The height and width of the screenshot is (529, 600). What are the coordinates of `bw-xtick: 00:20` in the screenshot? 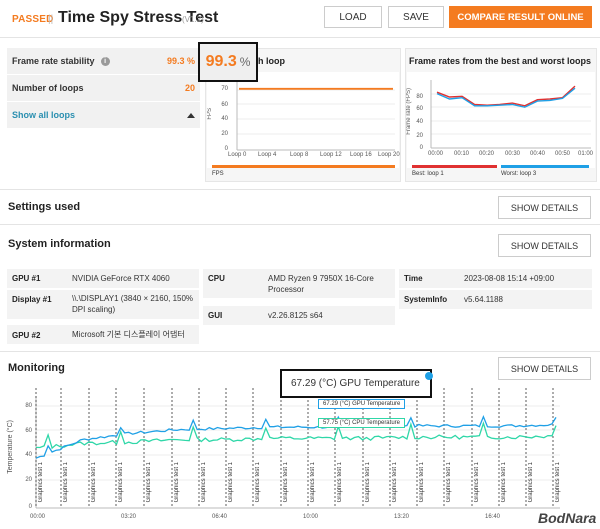 It's located at (487, 154).